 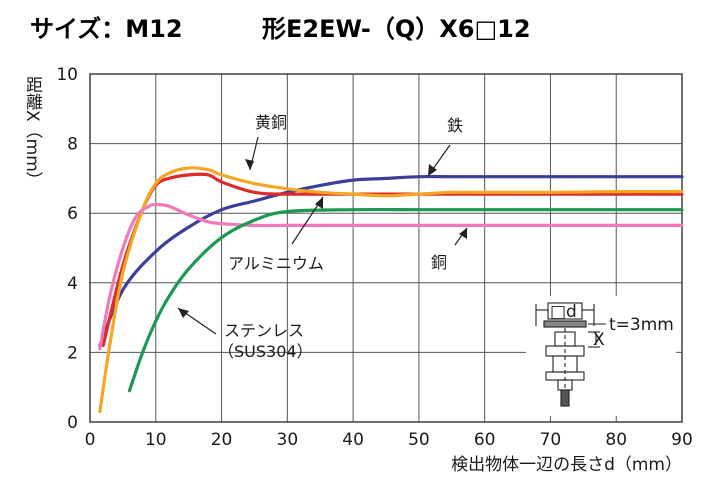 I want to click on y-tick-label: 8, so click(x=72, y=145).